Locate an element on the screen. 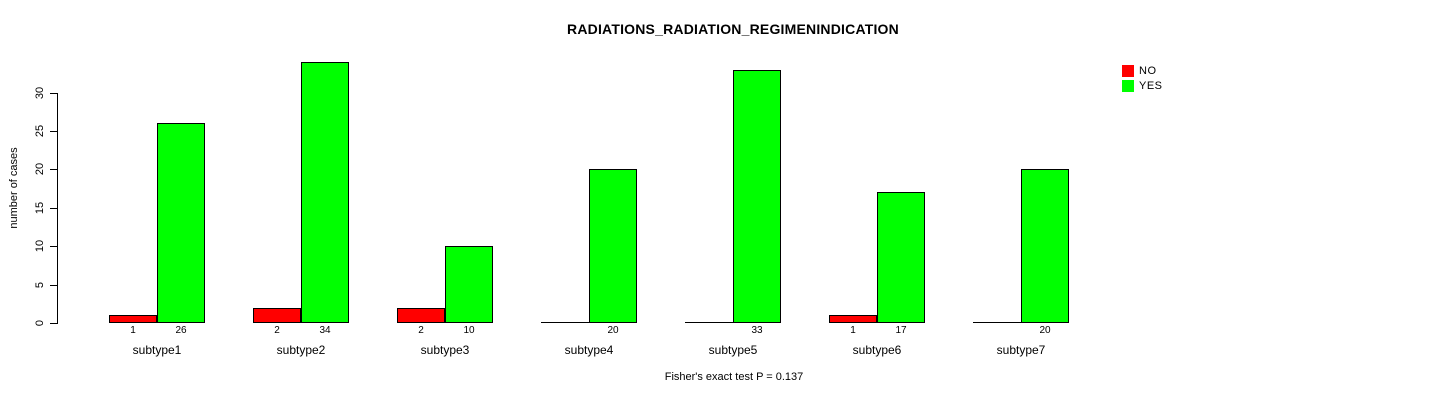  bar-no-subtype2 is located at coordinates (277, 315).